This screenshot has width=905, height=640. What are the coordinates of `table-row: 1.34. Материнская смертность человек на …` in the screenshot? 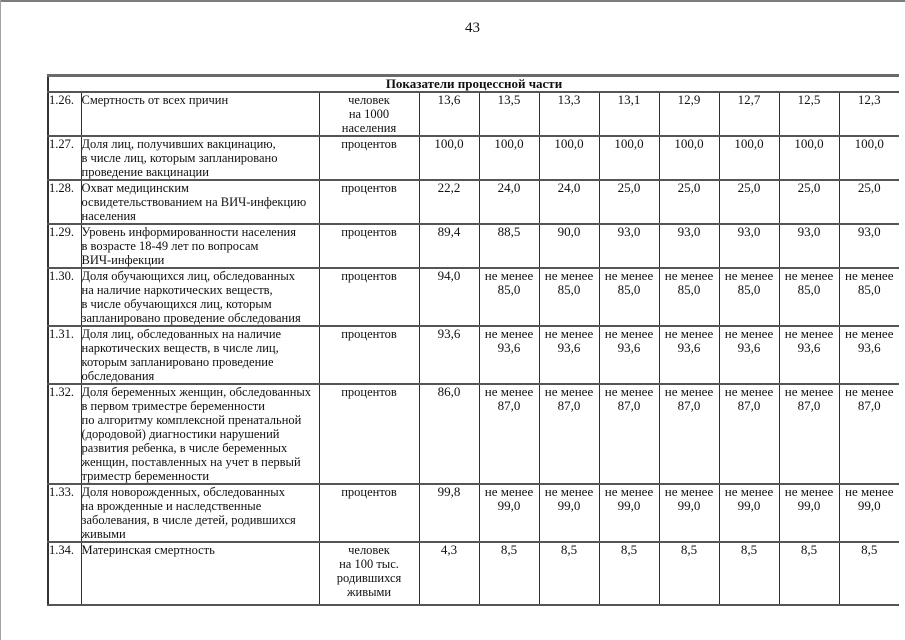 It's located at (473, 573).